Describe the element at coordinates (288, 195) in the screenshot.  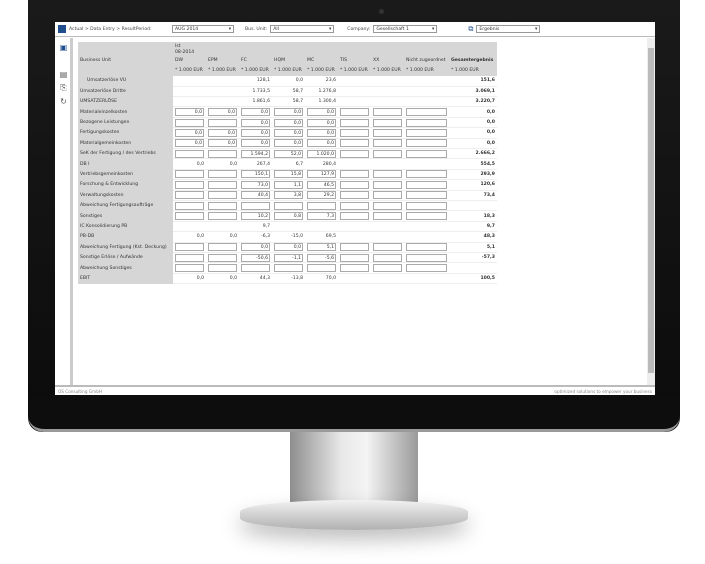
I see `value-input: 3,8` at that location.